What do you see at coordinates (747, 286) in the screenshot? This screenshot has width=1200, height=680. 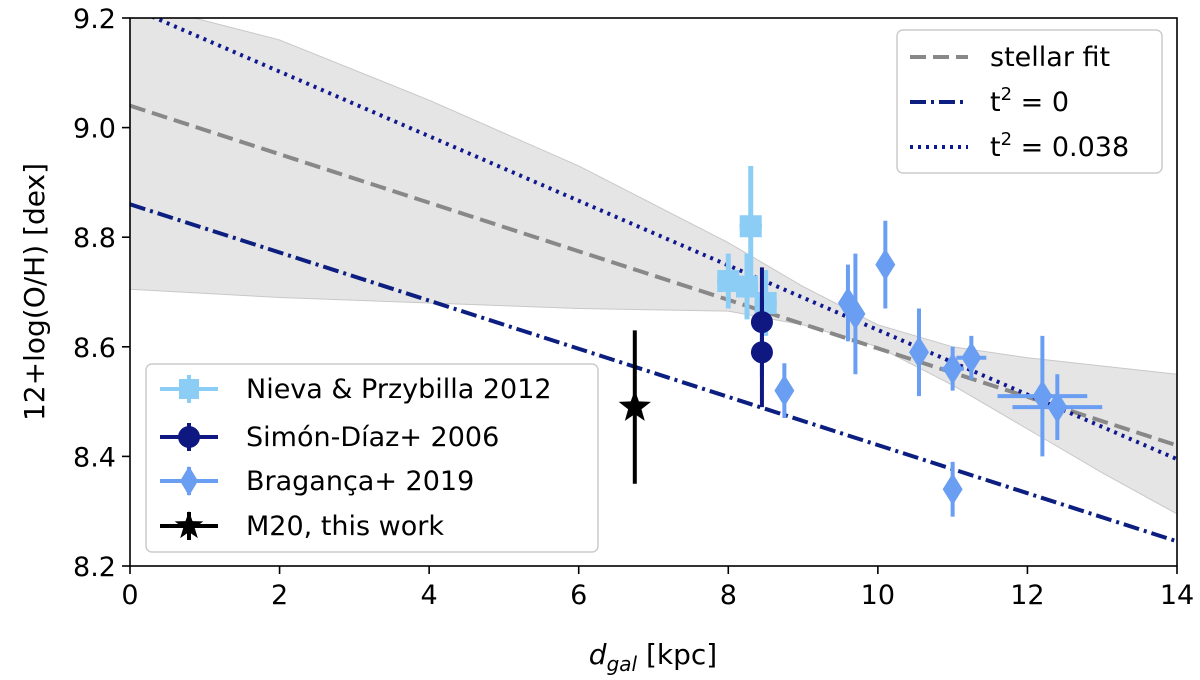 I see `data-point-s0-p2` at bounding box center [747, 286].